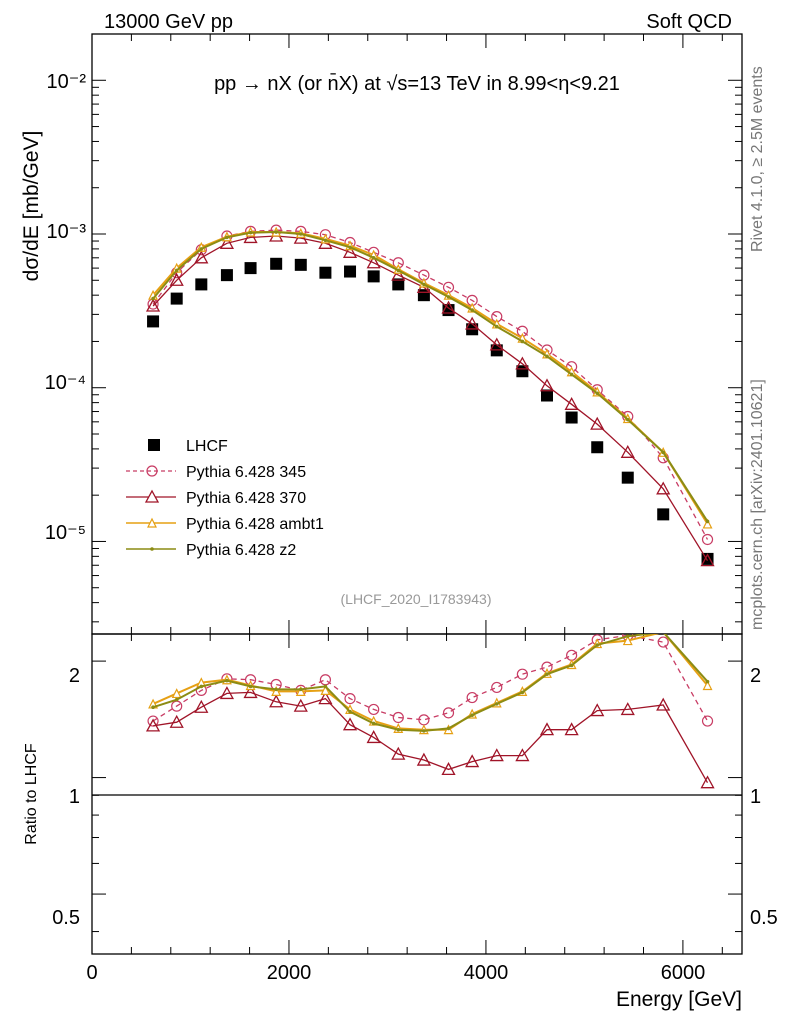 The width and height of the screenshot is (786, 1029). Describe the element at coordinates (67, 232) in the screenshot. I see `y-tick-label-1e-3: 10⁻³` at that location.